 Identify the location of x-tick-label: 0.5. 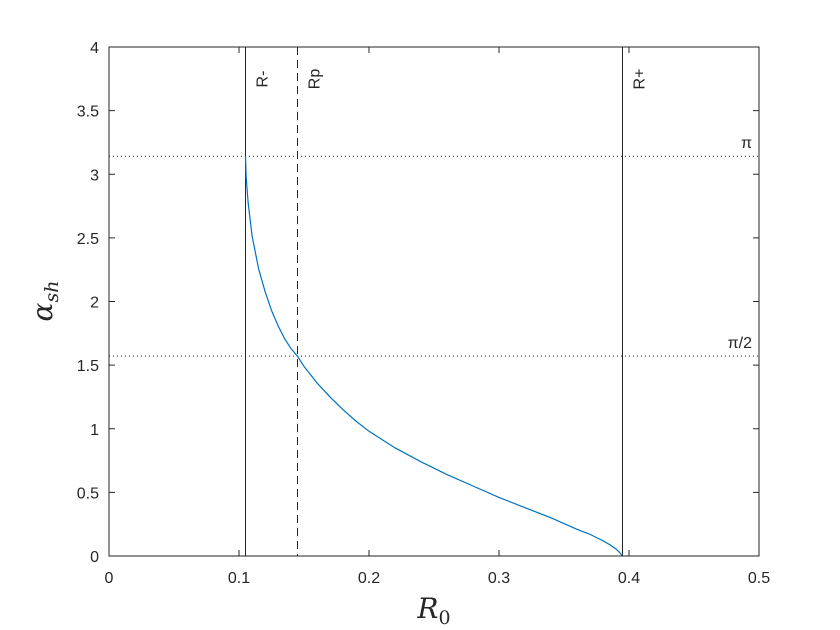
(759, 578).